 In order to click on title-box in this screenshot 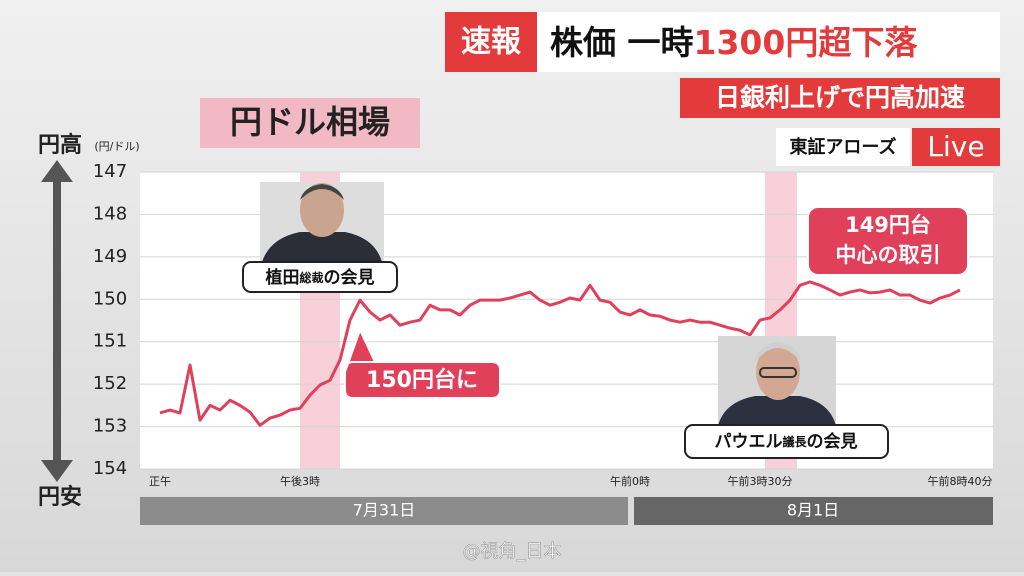, I will do `click(310, 123)`.